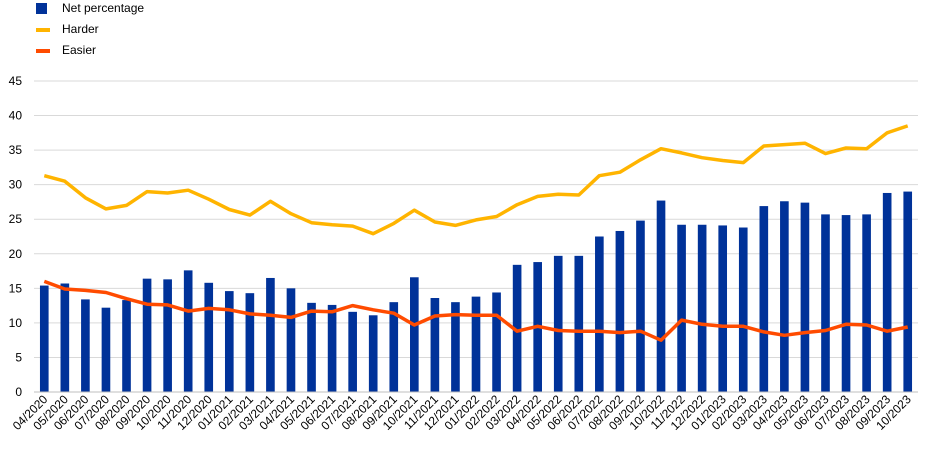 This screenshot has height=449, width=944. I want to click on line-easier, so click(476, 310).